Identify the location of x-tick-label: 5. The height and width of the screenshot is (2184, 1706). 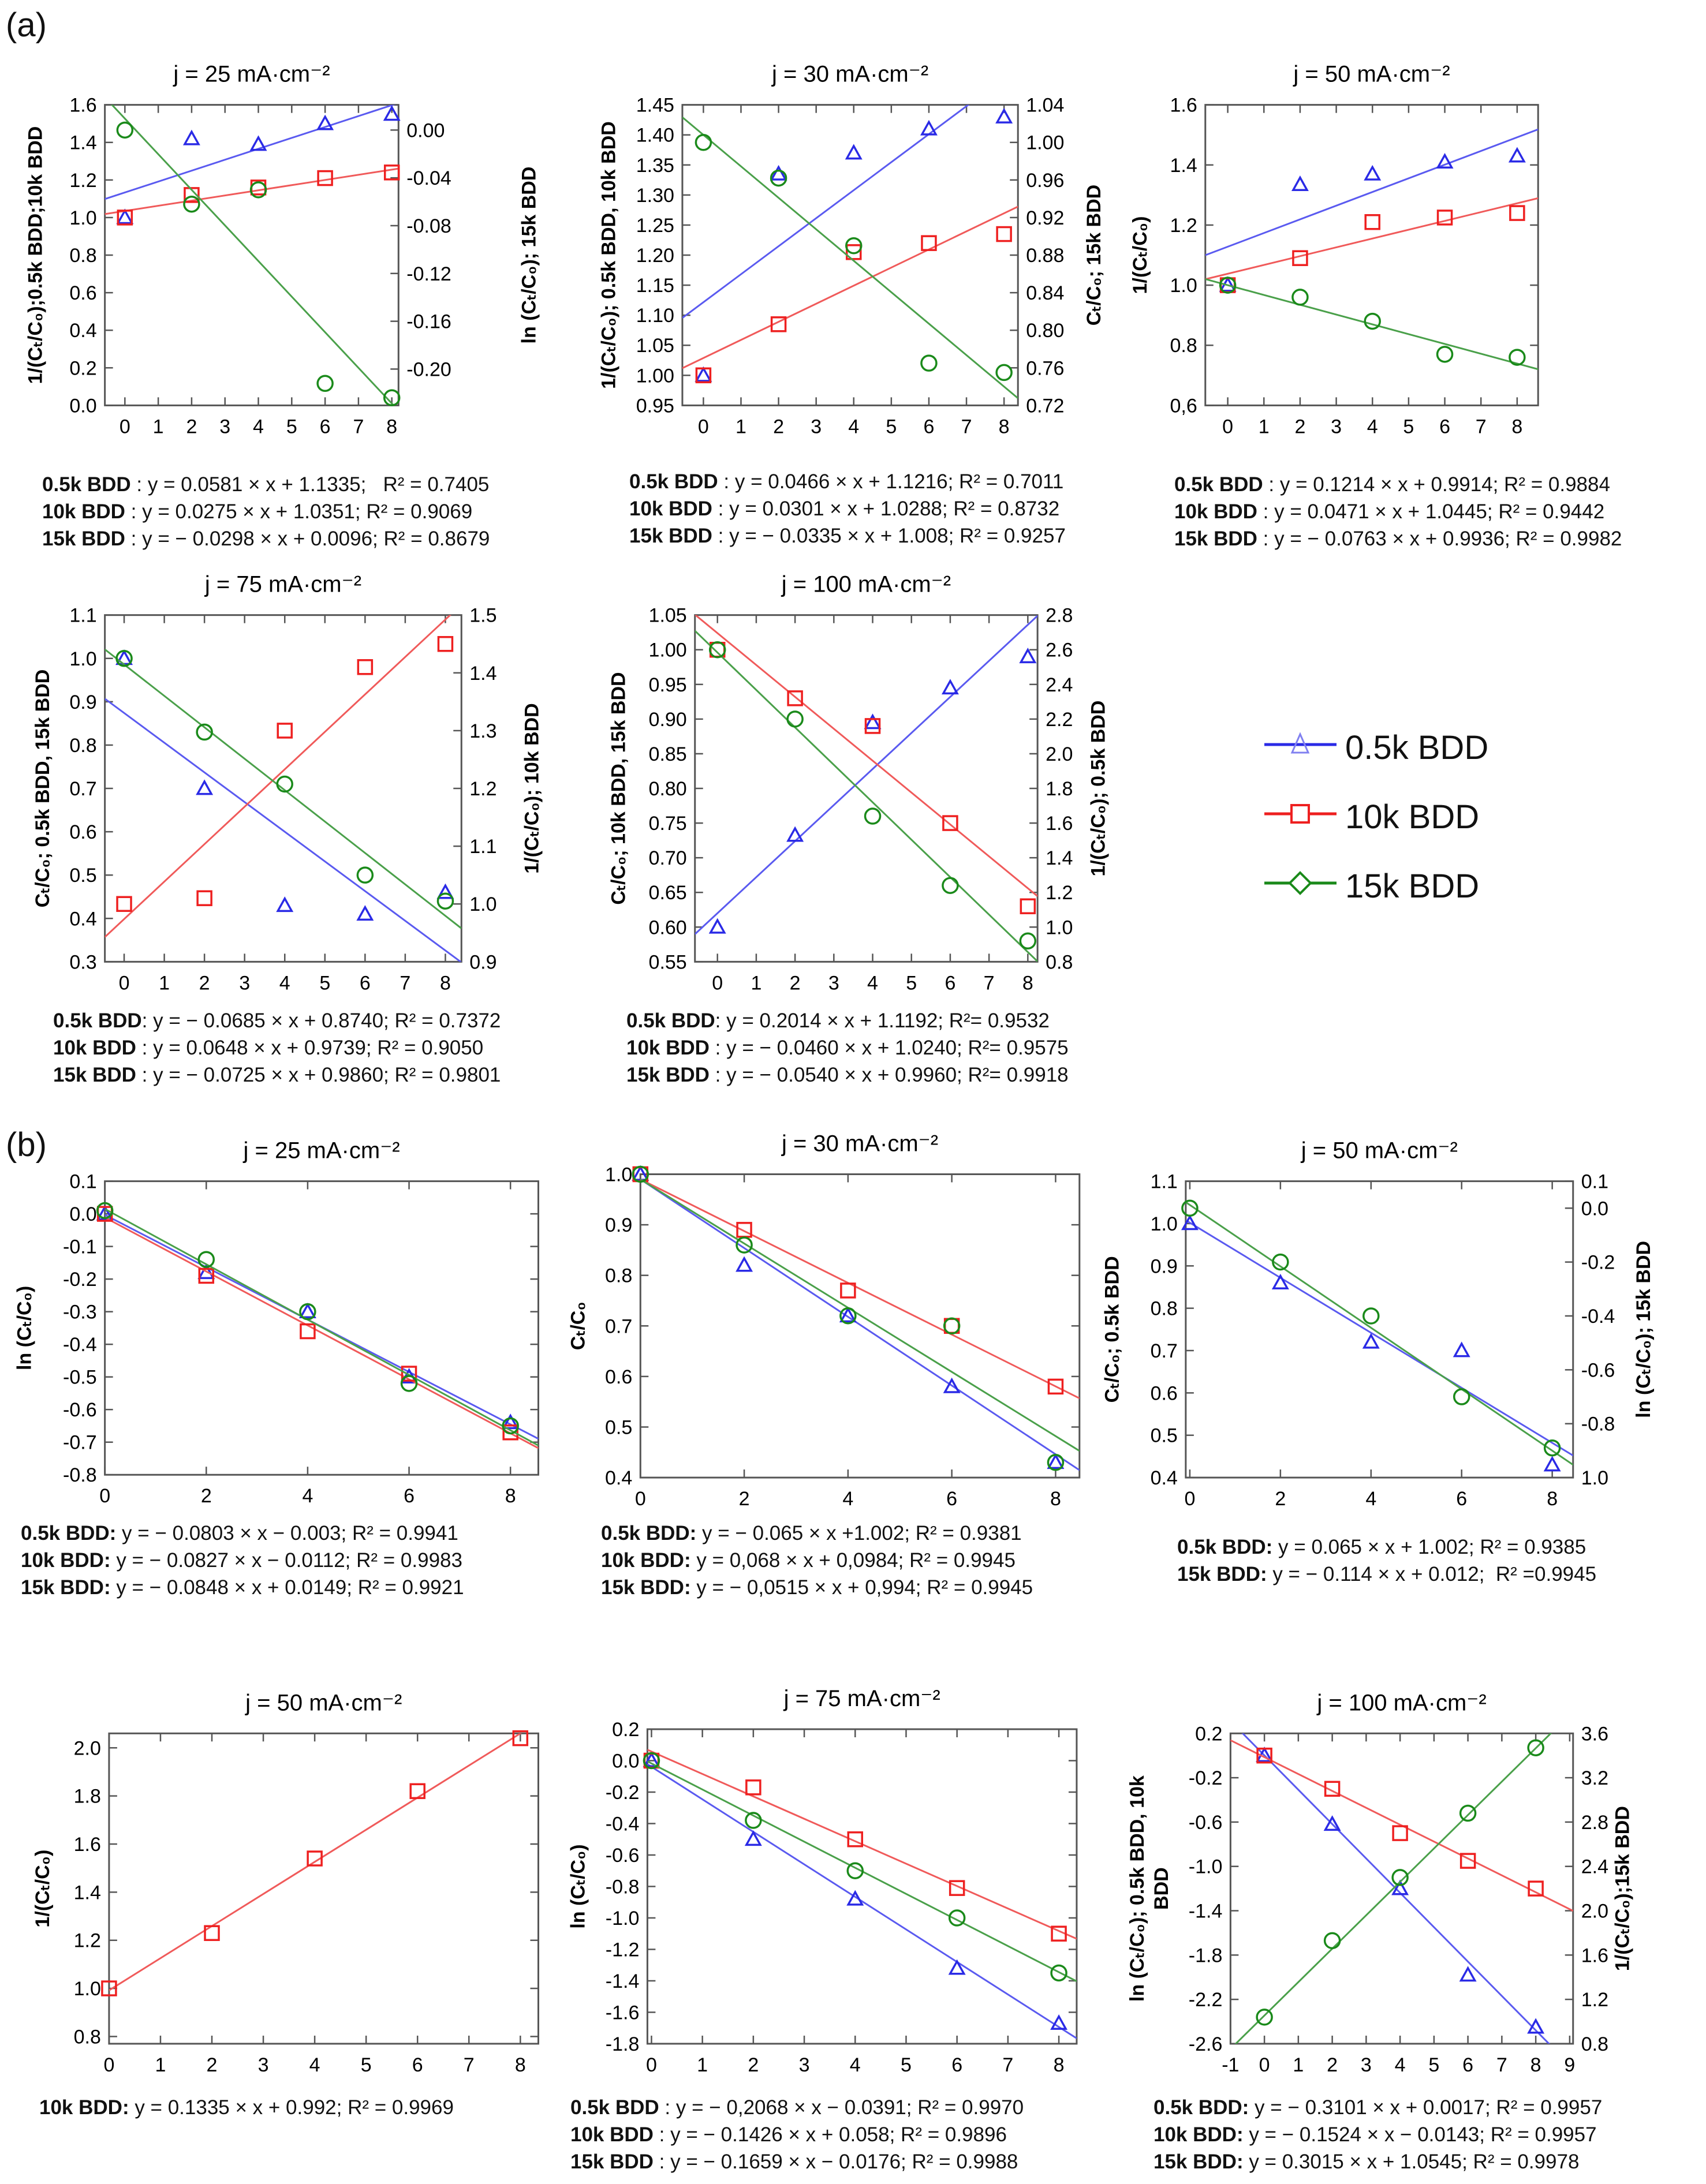
(1408, 426).